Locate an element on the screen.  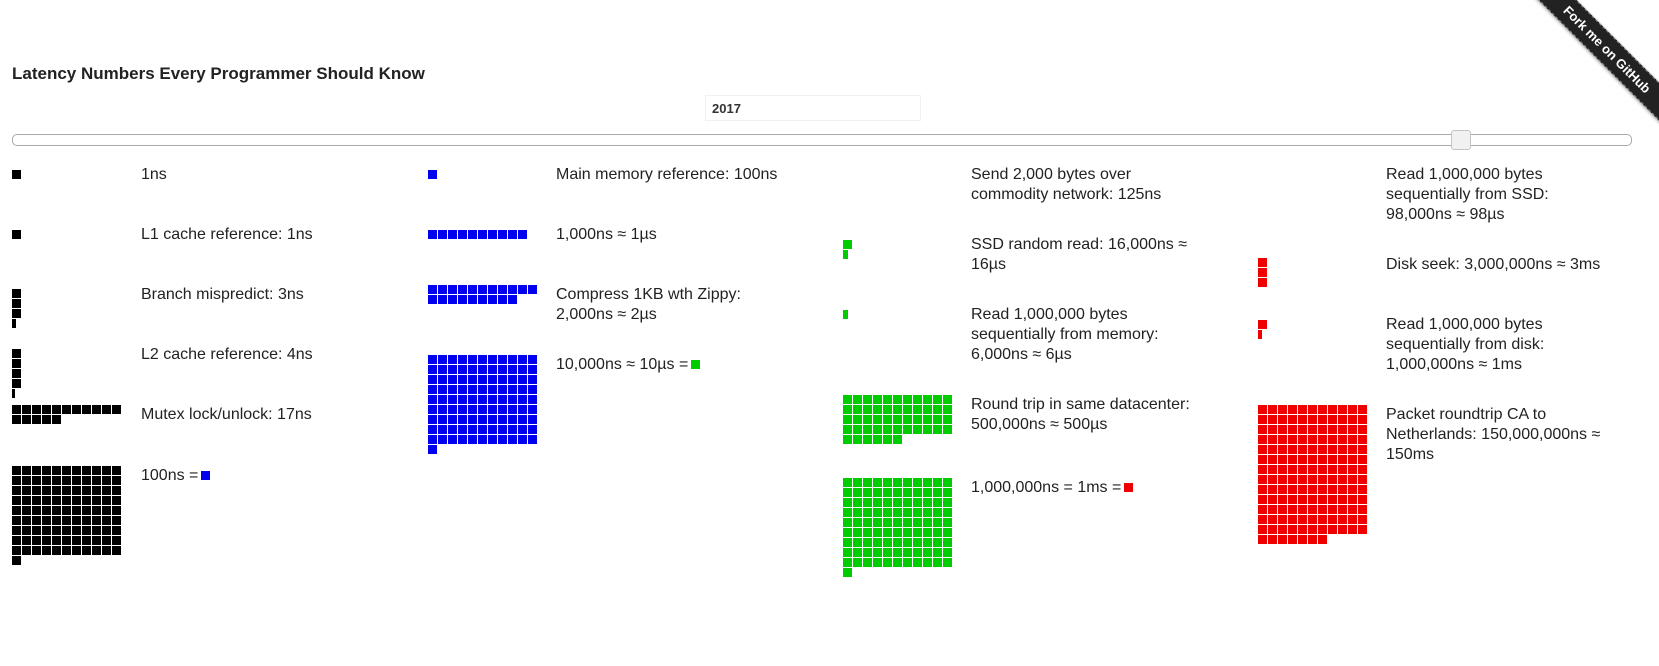
latency-label-line: Disk seek: 3,000,000ns ≈ 3ms is located at coordinates (1493, 265).